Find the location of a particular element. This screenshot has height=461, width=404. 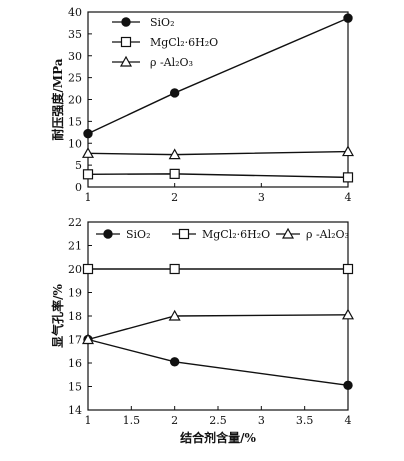

y-tick-label: 22 is located at coordinates (75, 222).